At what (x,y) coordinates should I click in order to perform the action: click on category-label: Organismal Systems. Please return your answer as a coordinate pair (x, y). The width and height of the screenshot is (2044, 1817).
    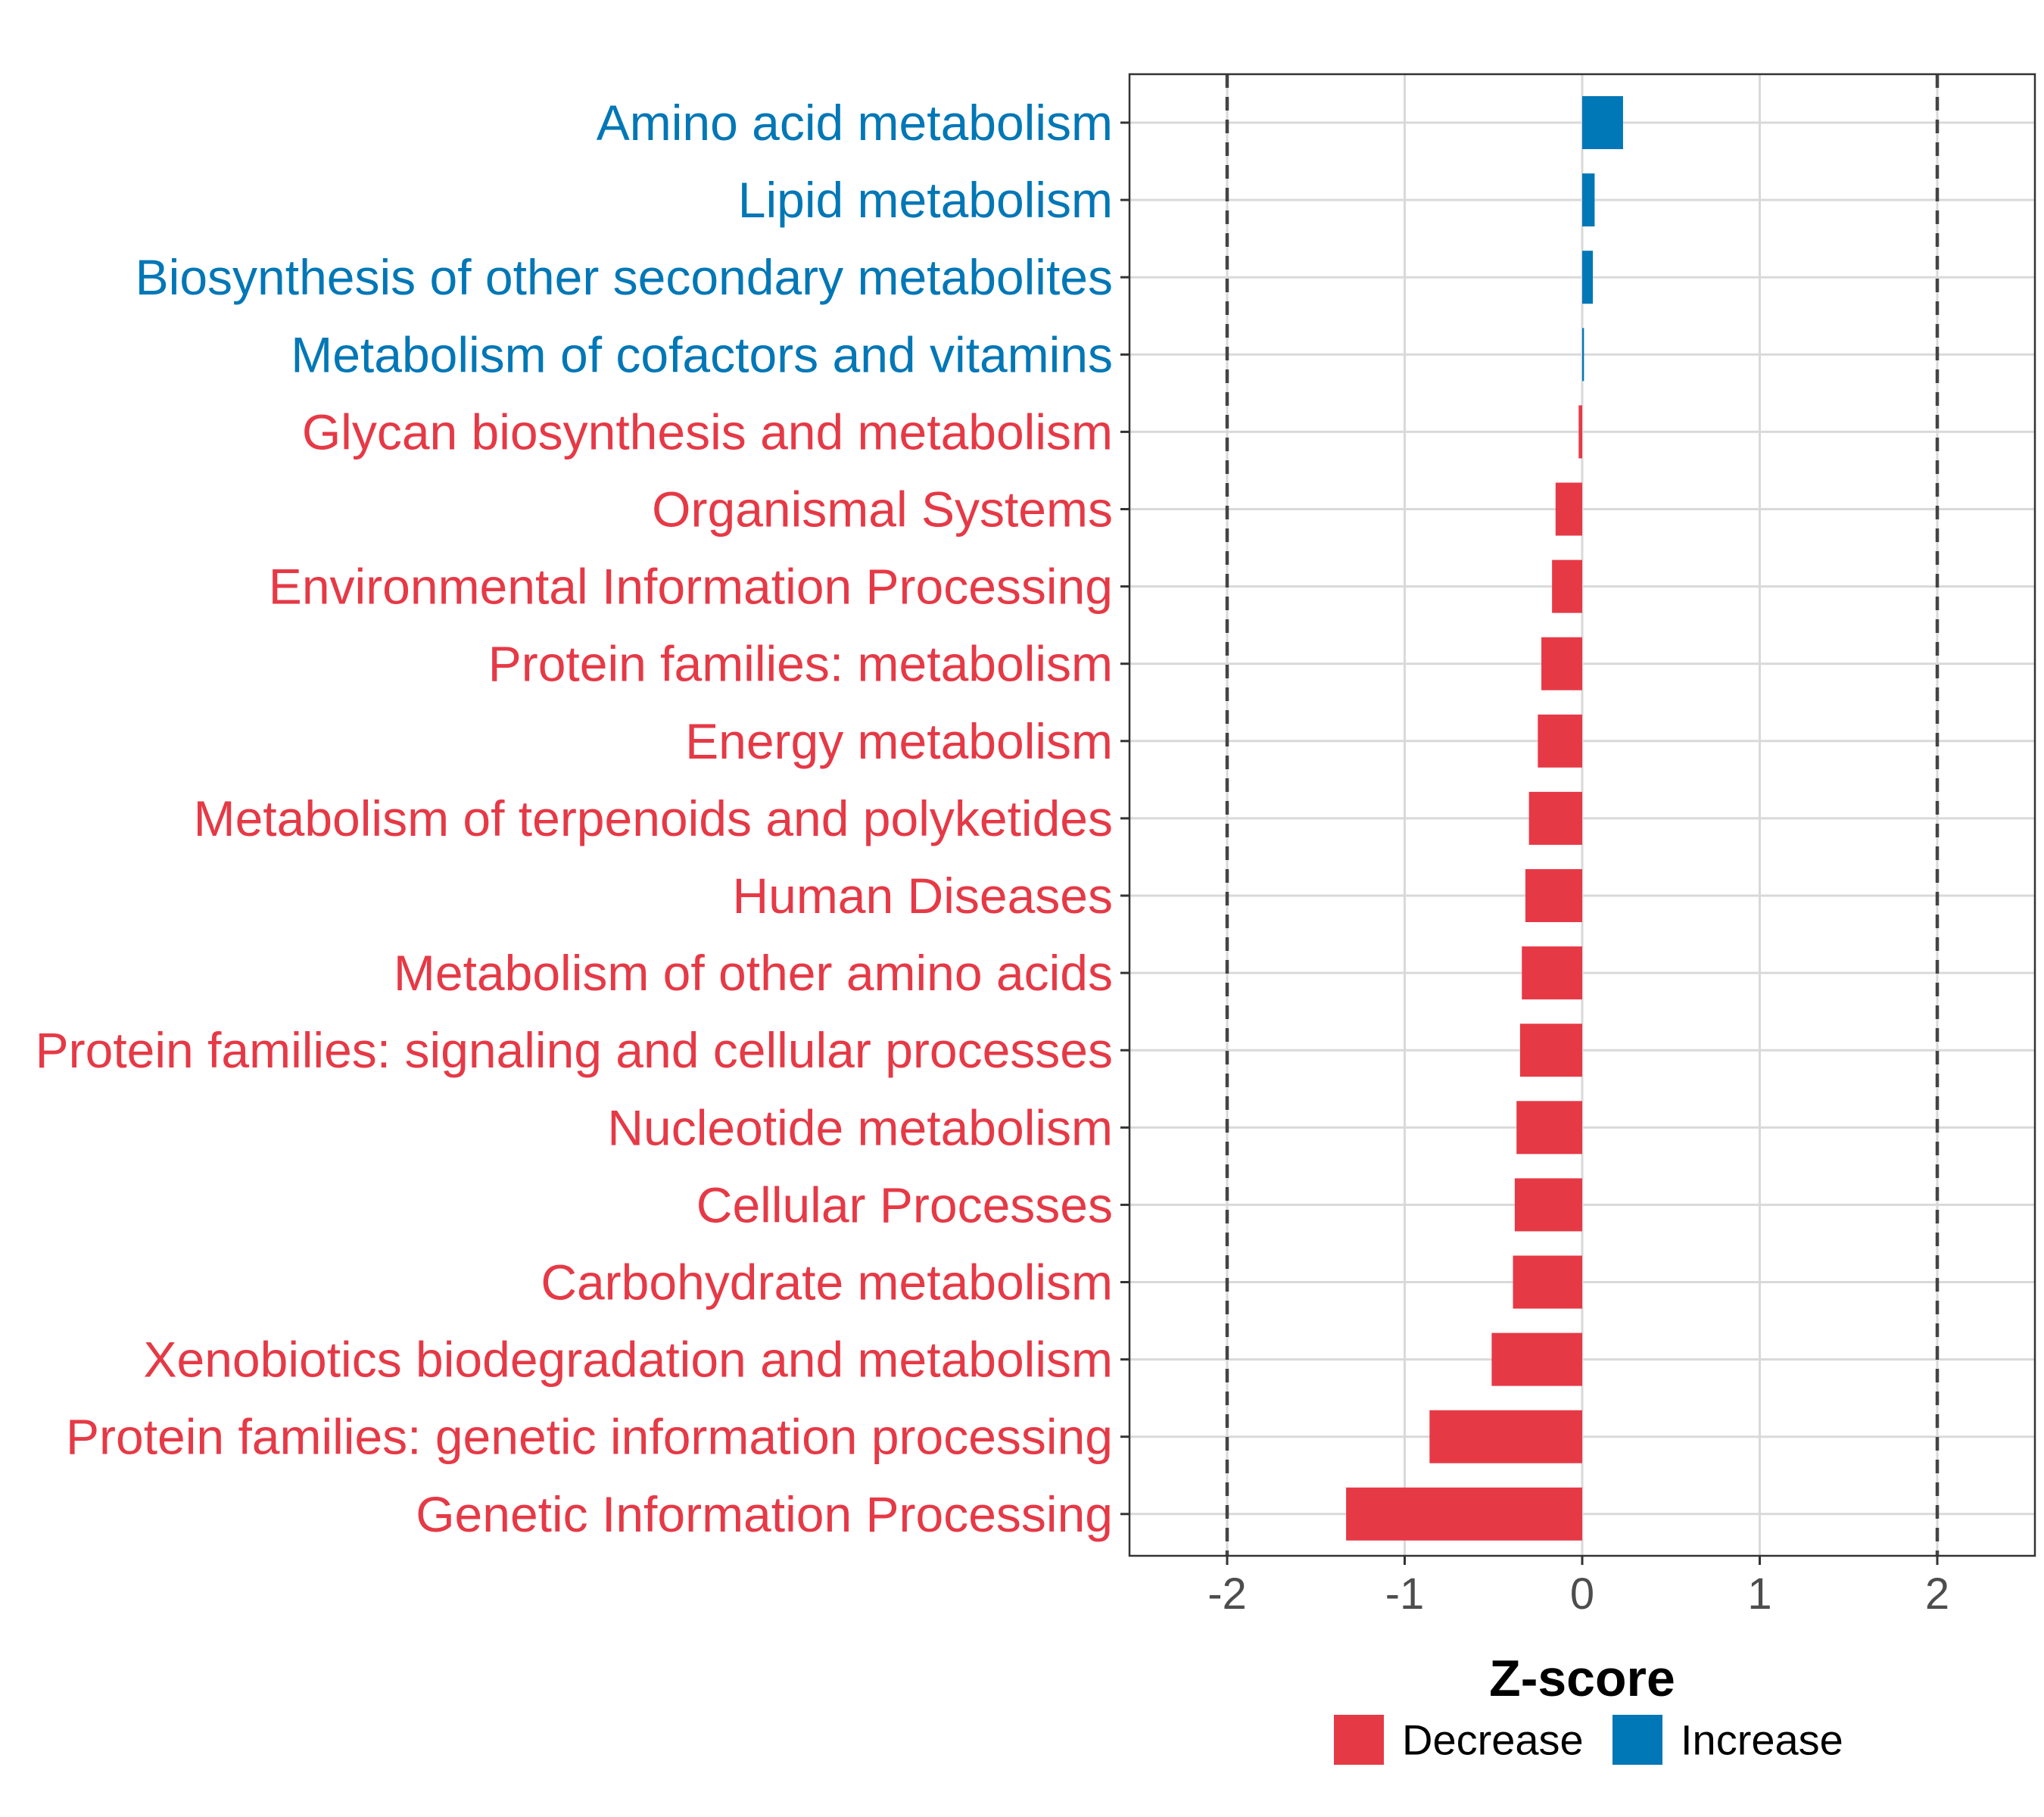
    Looking at the image, I should click on (883, 510).